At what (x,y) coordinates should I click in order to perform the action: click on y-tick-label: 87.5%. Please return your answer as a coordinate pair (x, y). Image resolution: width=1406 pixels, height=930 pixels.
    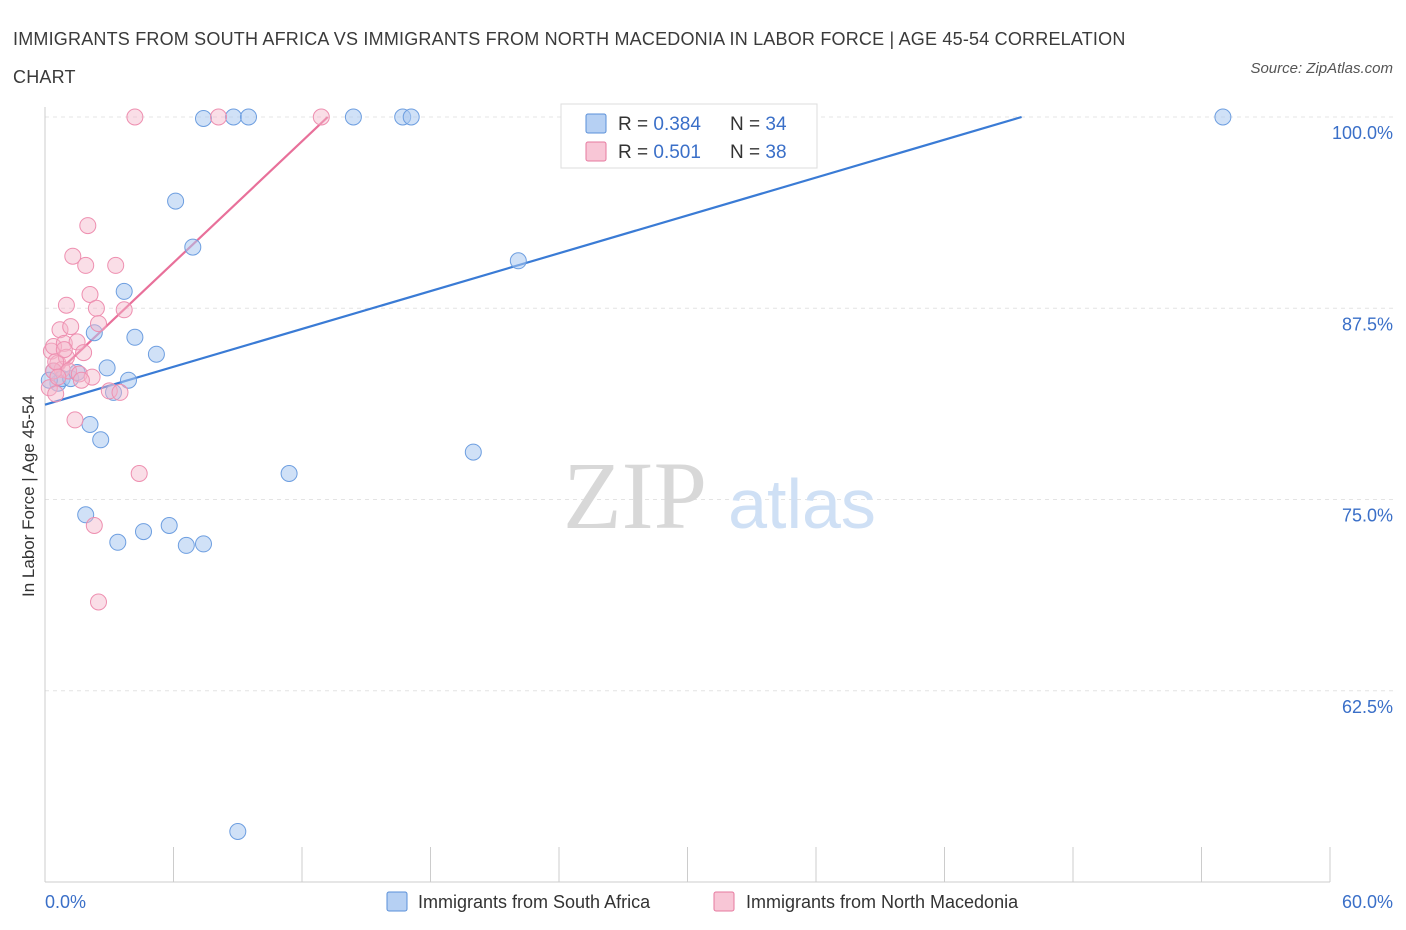
    Looking at the image, I should click on (1367, 324).